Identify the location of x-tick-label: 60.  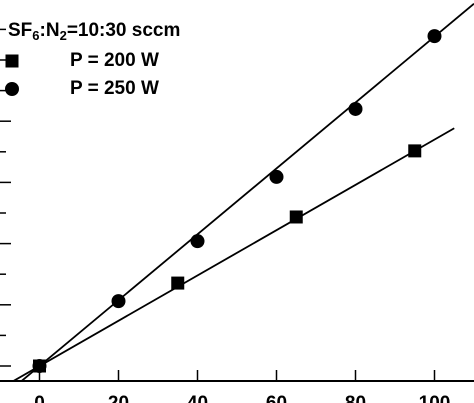
(276, 398).